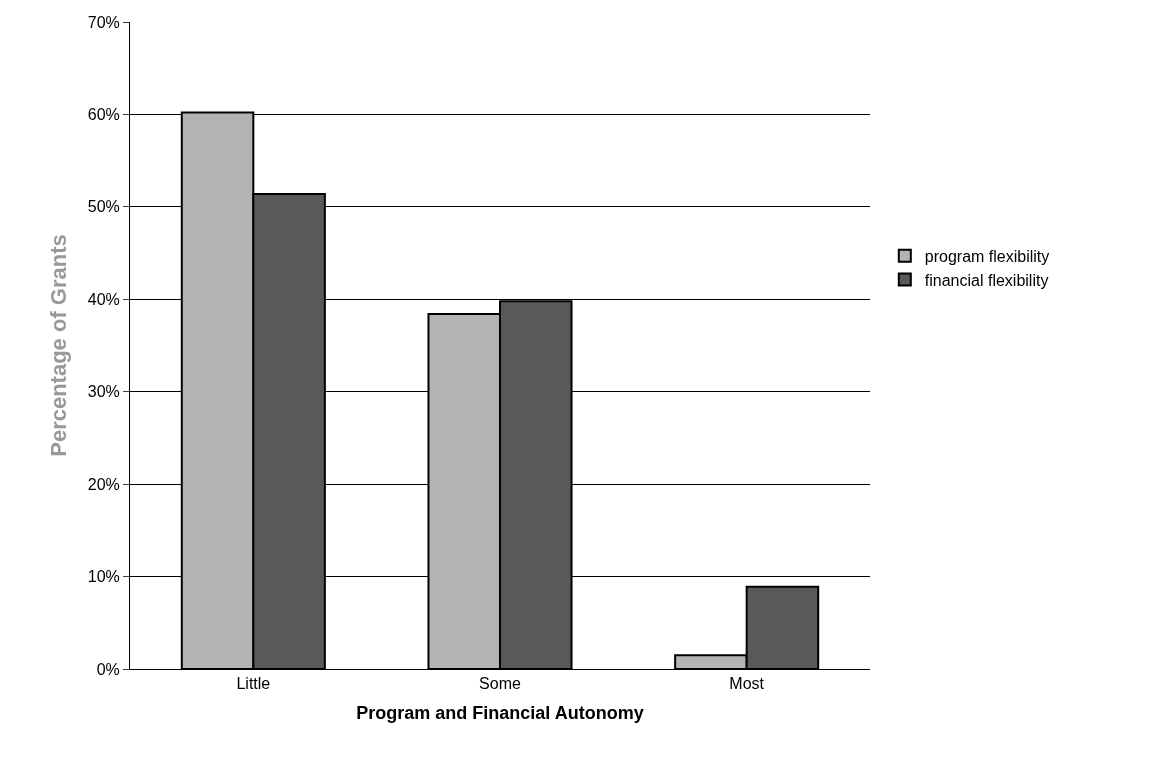  What do you see at coordinates (103, 392) in the screenshot?
I see `y-tick-label: 30%` at bounding box center [103, 392].